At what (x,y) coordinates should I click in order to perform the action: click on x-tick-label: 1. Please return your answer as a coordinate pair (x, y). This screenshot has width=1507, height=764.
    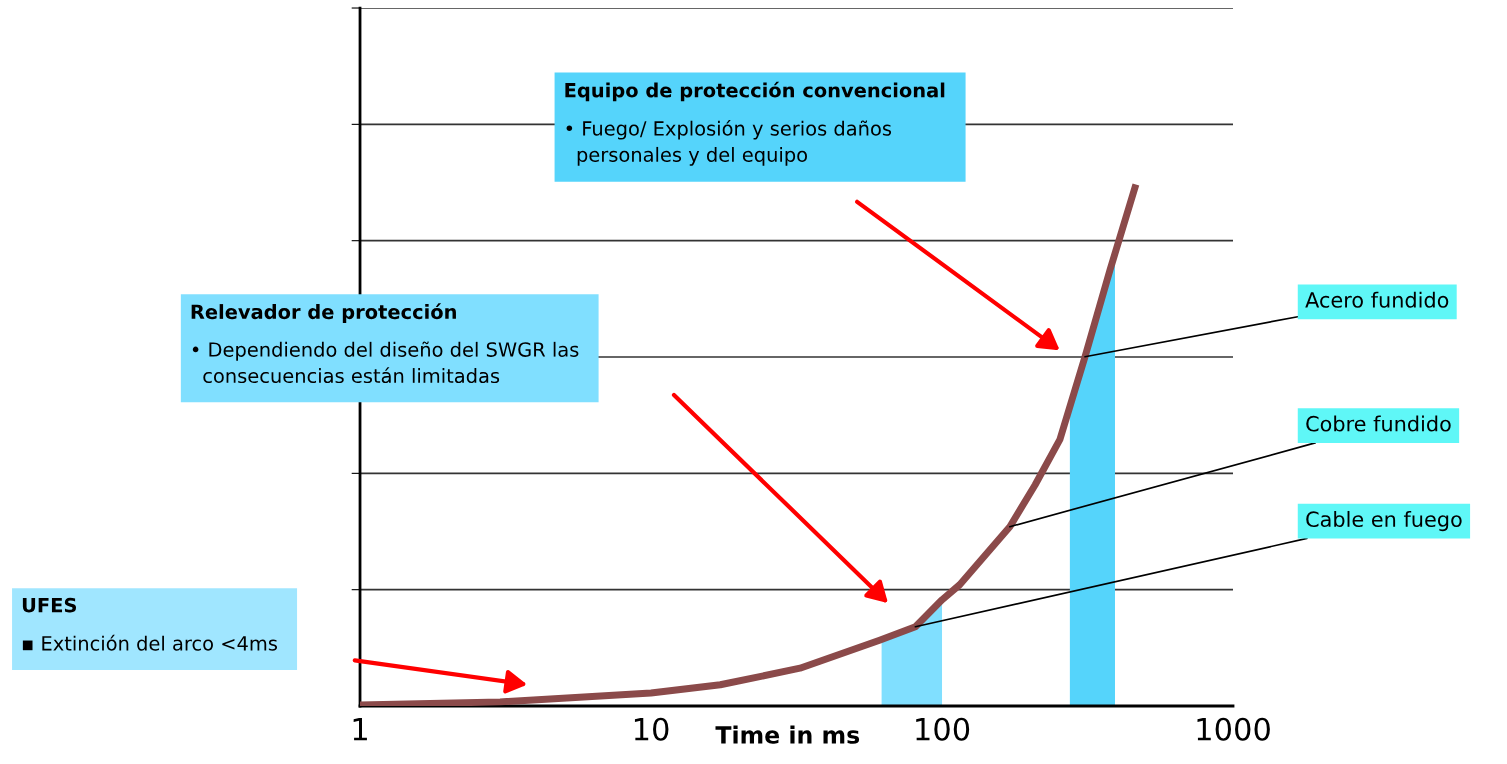
    Looking at the image, I should click on (360, 729).